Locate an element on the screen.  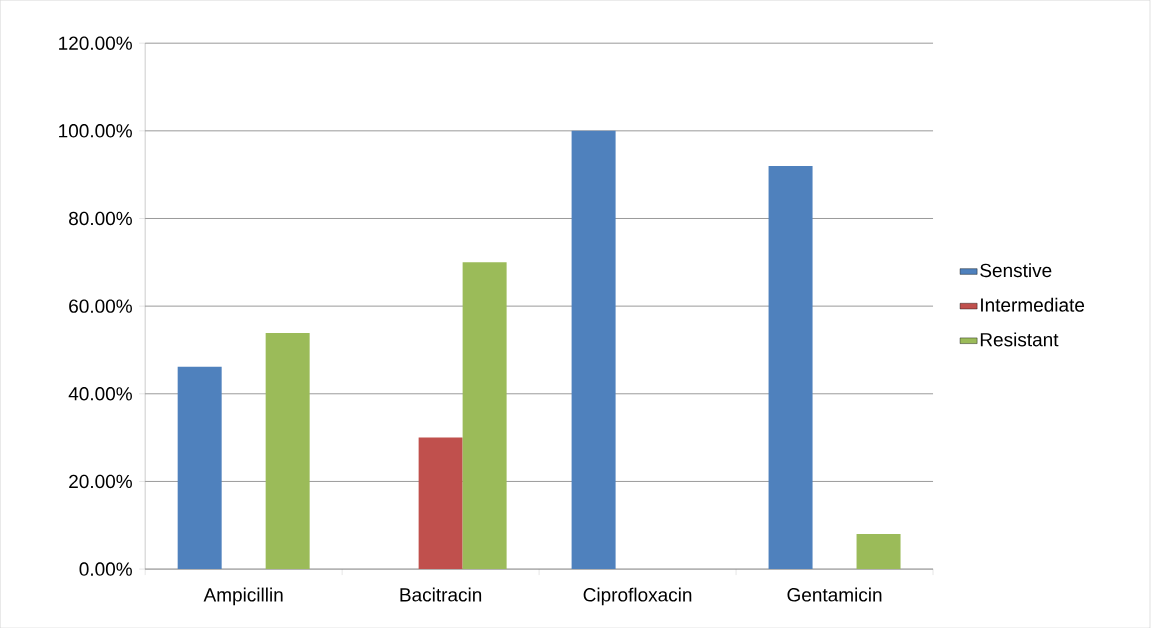
y-tick-label: 40.00% is located at coordinates (100, 393).